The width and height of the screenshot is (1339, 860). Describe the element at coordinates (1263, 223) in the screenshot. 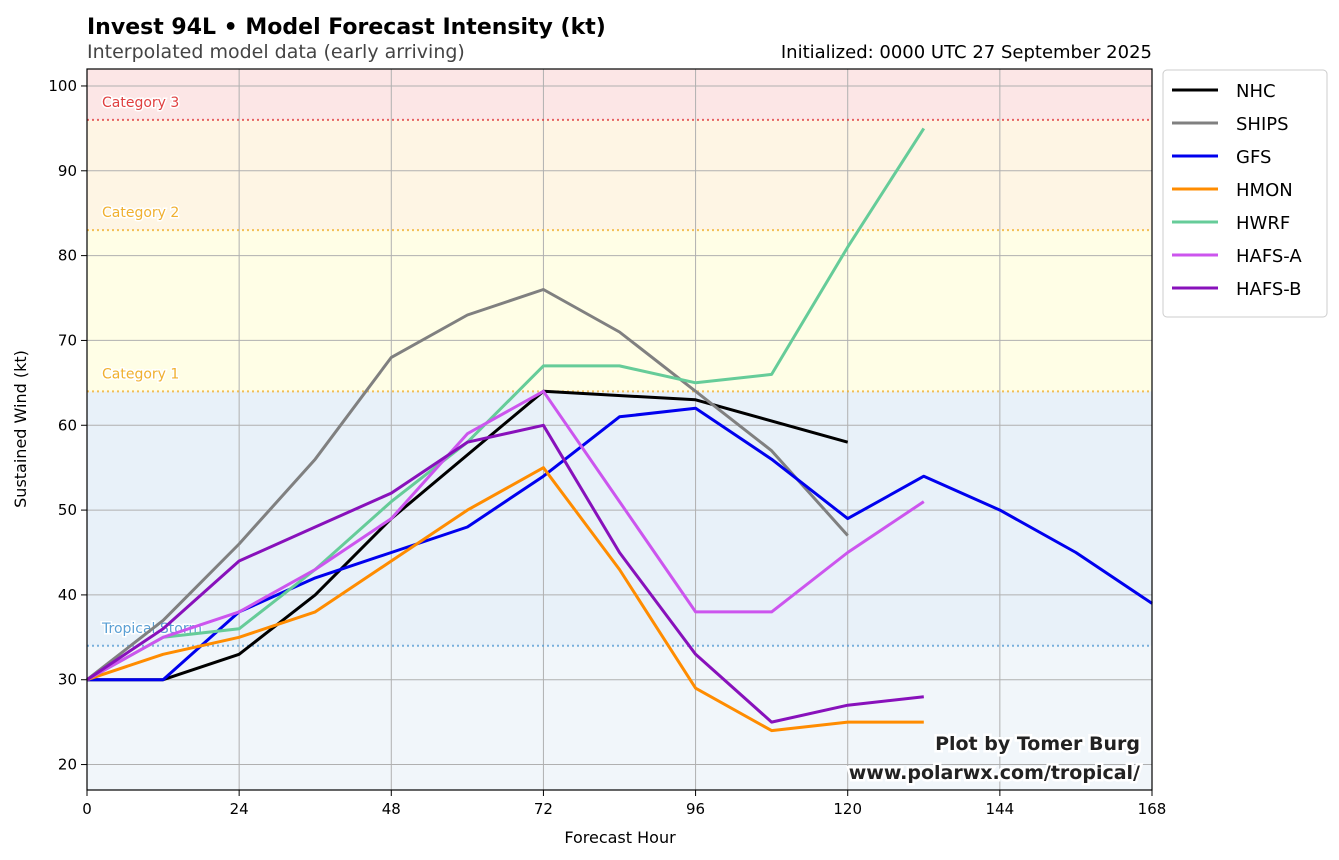

I see `legend-label: HWRF` at that location.